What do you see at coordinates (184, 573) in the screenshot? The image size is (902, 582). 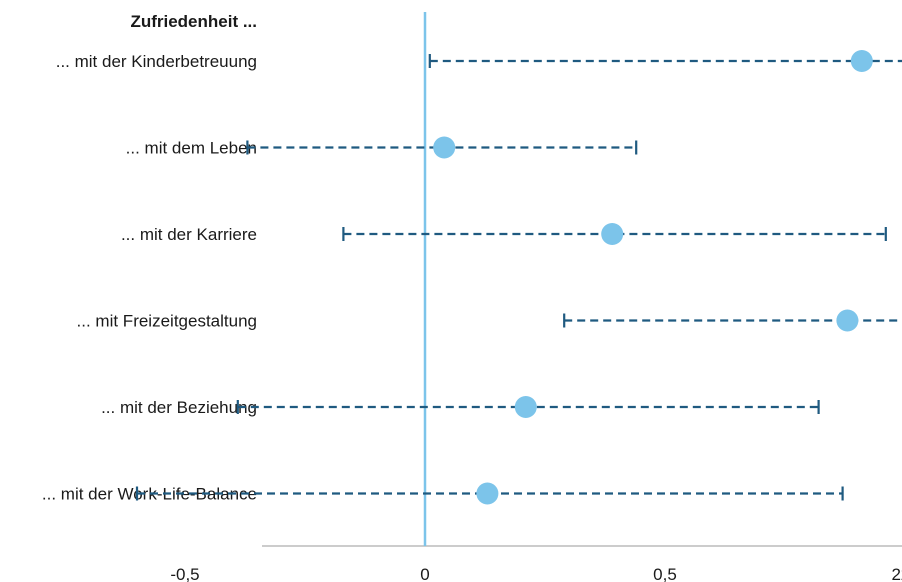 I see `x-tick-label: -0,5` at bounding box center [184, 573].